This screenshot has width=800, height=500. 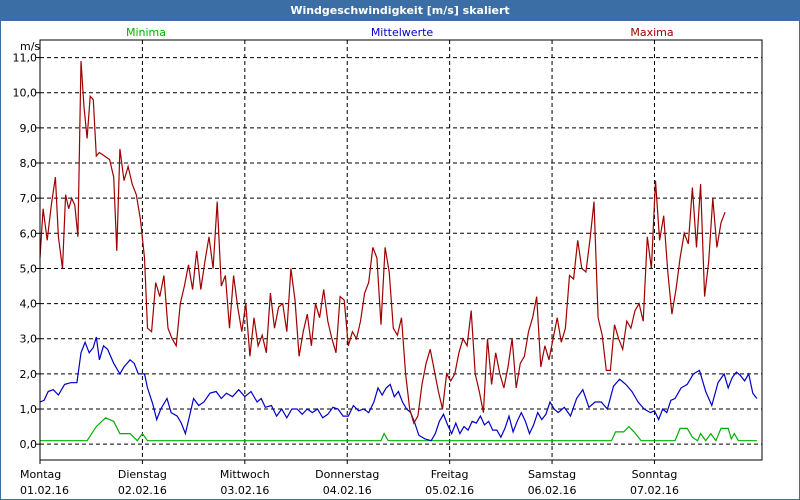 What do you see at coordinates (398, 429) in the screenshot?
I see `series-line-minima` at bounding box center [398, 429].